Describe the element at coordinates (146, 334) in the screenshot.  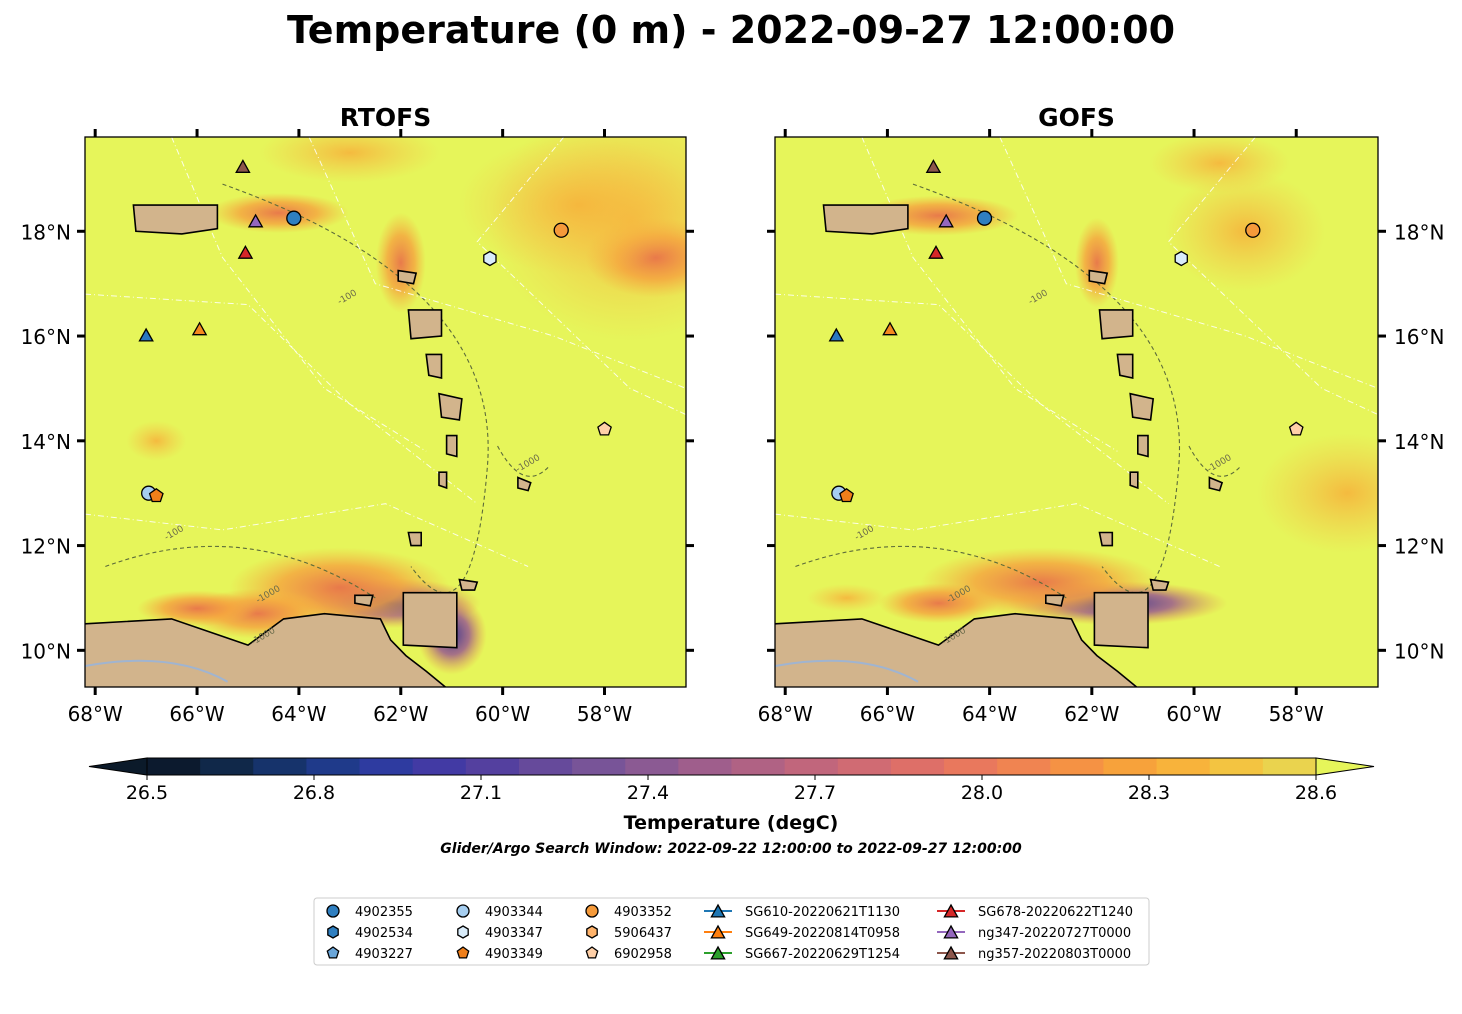
I see `marker-SG610-20220621T1130` at that location.